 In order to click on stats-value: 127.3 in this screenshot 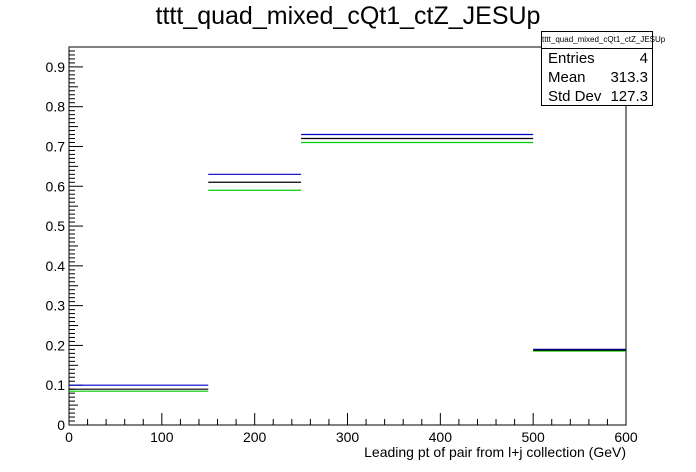, I will do `click(629, 96)`.